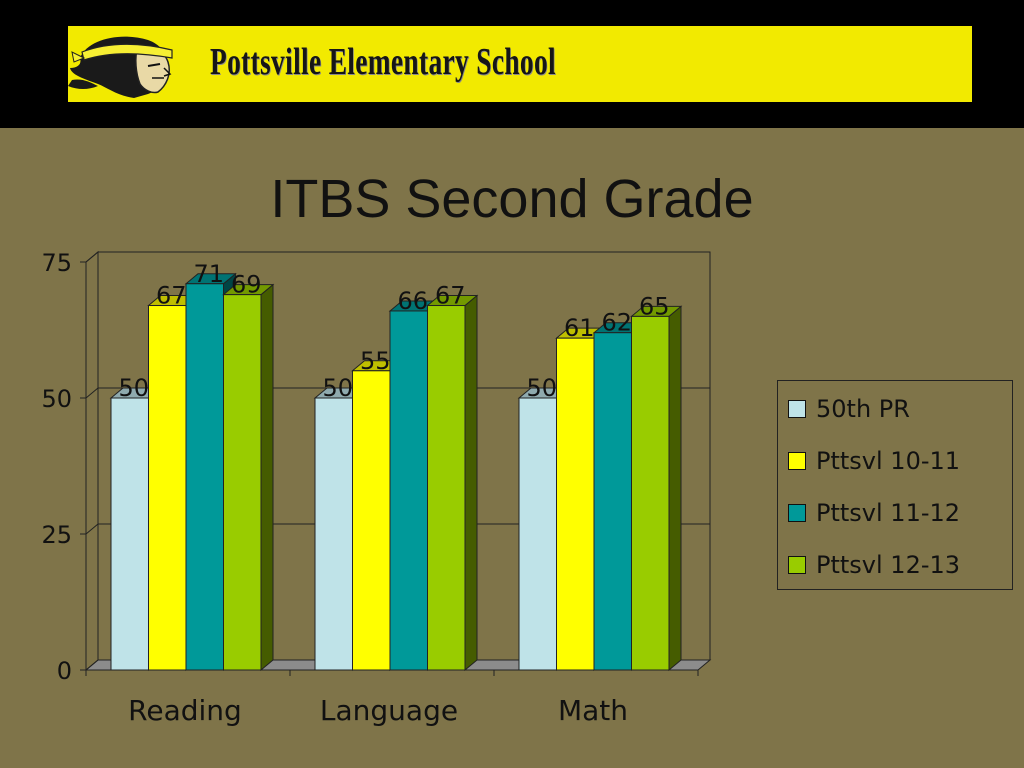  I want to click on plot-side-wall, so click(92, 461).